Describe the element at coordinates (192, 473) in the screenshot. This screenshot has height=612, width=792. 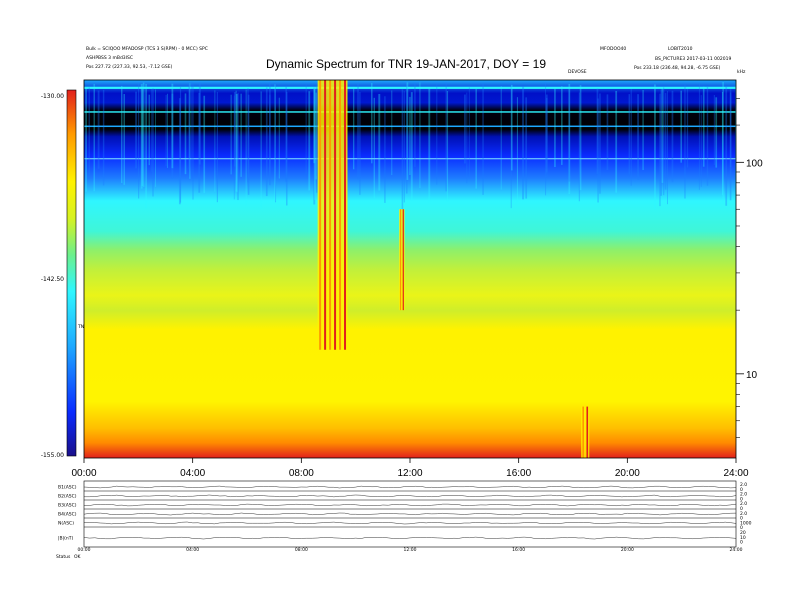
I see `time-tick-label: 04:00` at that location.